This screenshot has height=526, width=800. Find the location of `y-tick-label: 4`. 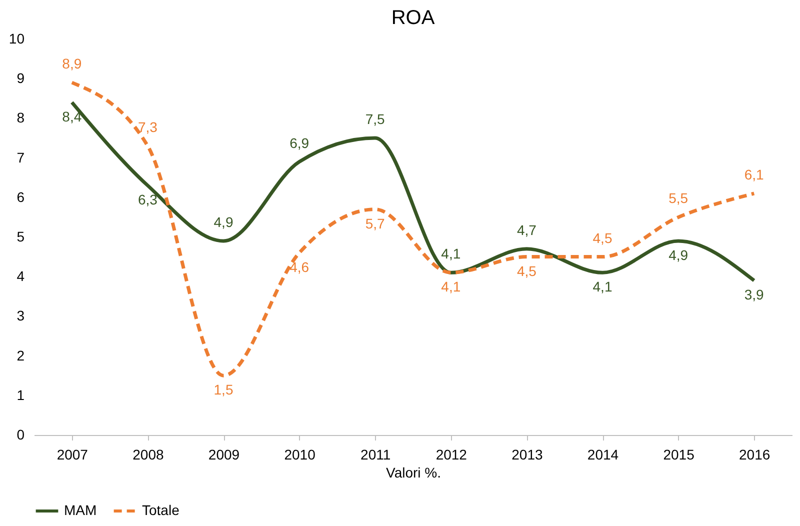

y-tick-label: 4 is located at coordinates (20, 276).